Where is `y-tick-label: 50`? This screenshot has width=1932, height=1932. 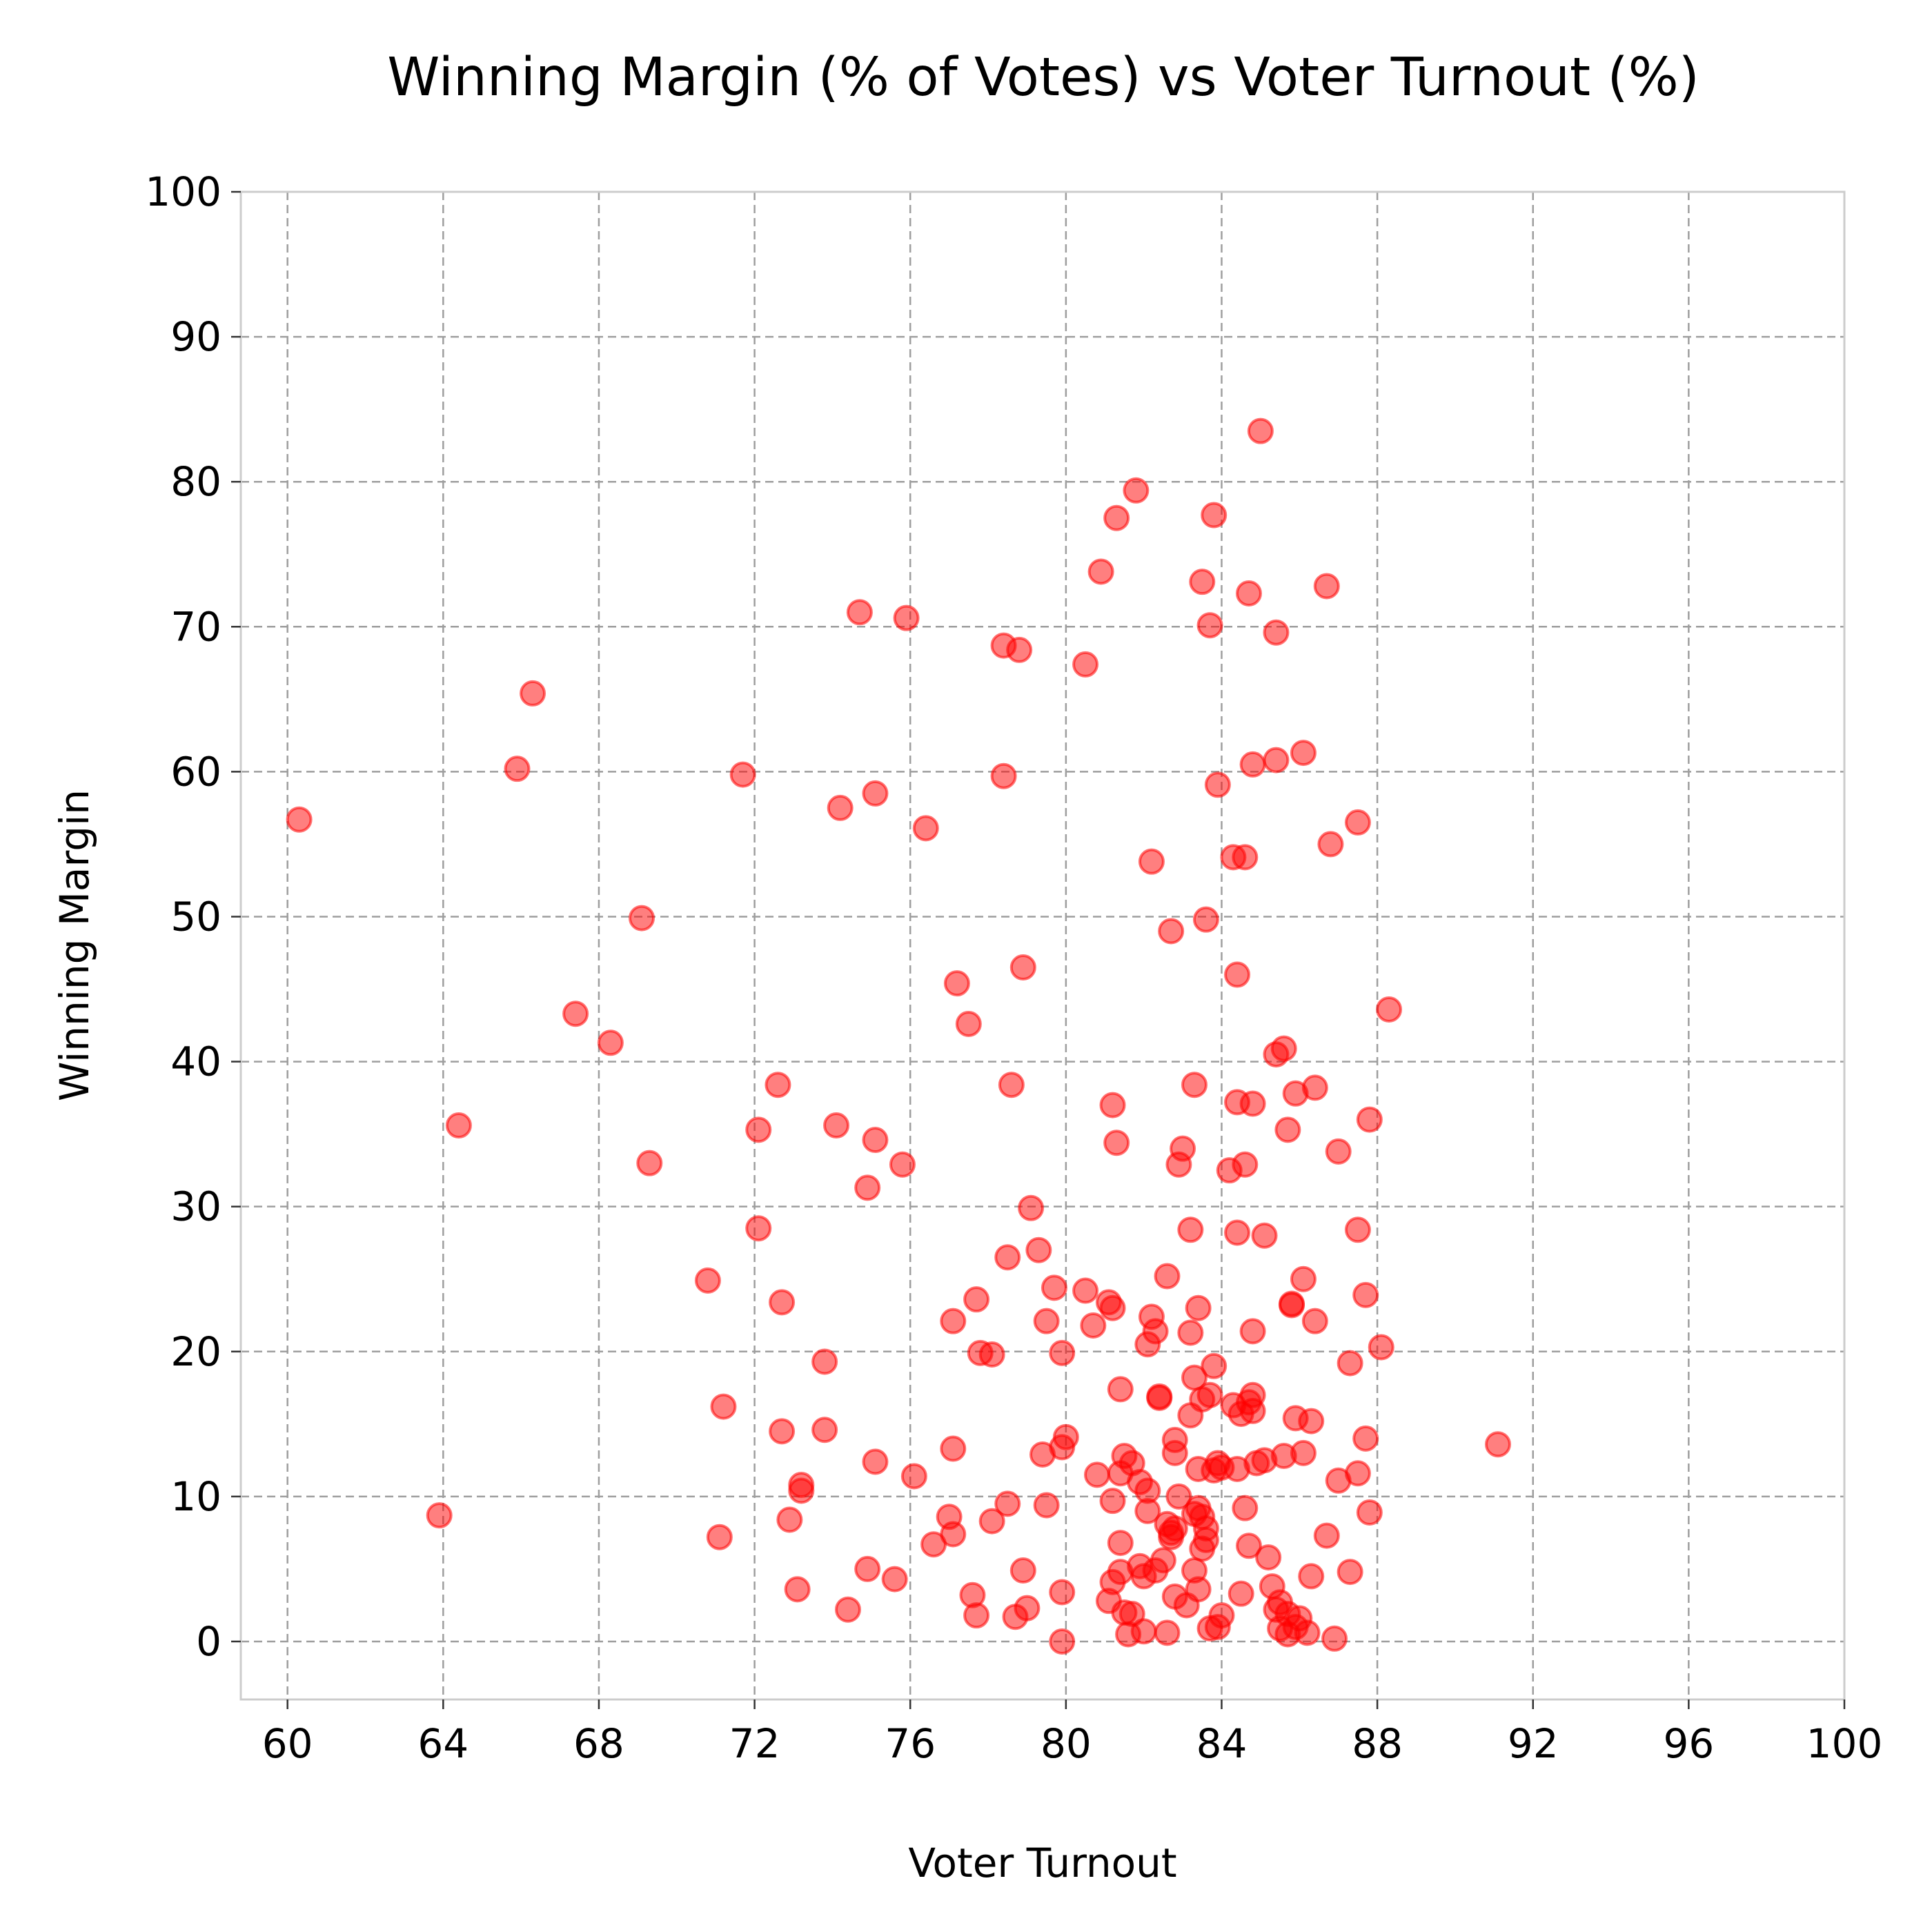
y-tick-label: 50 is located at coordinates (195, 916).